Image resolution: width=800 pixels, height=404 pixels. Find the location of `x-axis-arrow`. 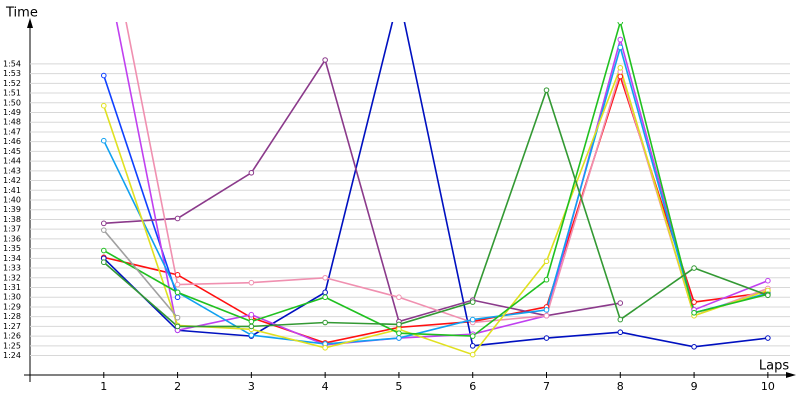

x-axis-arrow is located at coordinates (791, 375).